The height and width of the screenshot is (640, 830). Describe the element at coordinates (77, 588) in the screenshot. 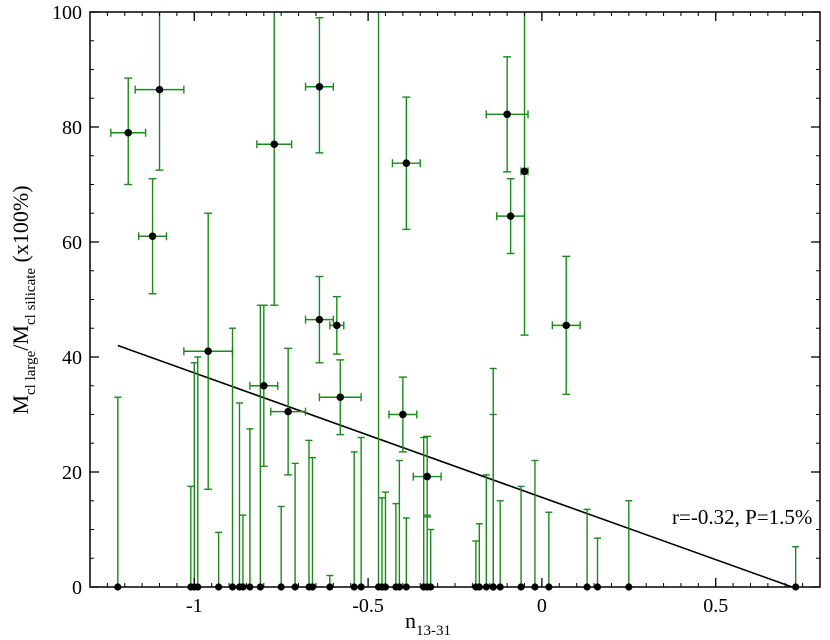

I see `y-tick-label: 0` at that location.